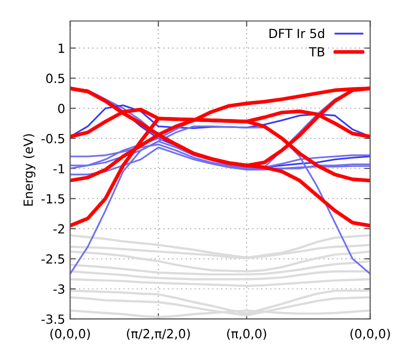 The width and height of the screenshot is (415, 356). What do you see at coordinates (58, 289) in the screenshot?
I see `y-tick-label: -3` at bounding box center [58, 289].